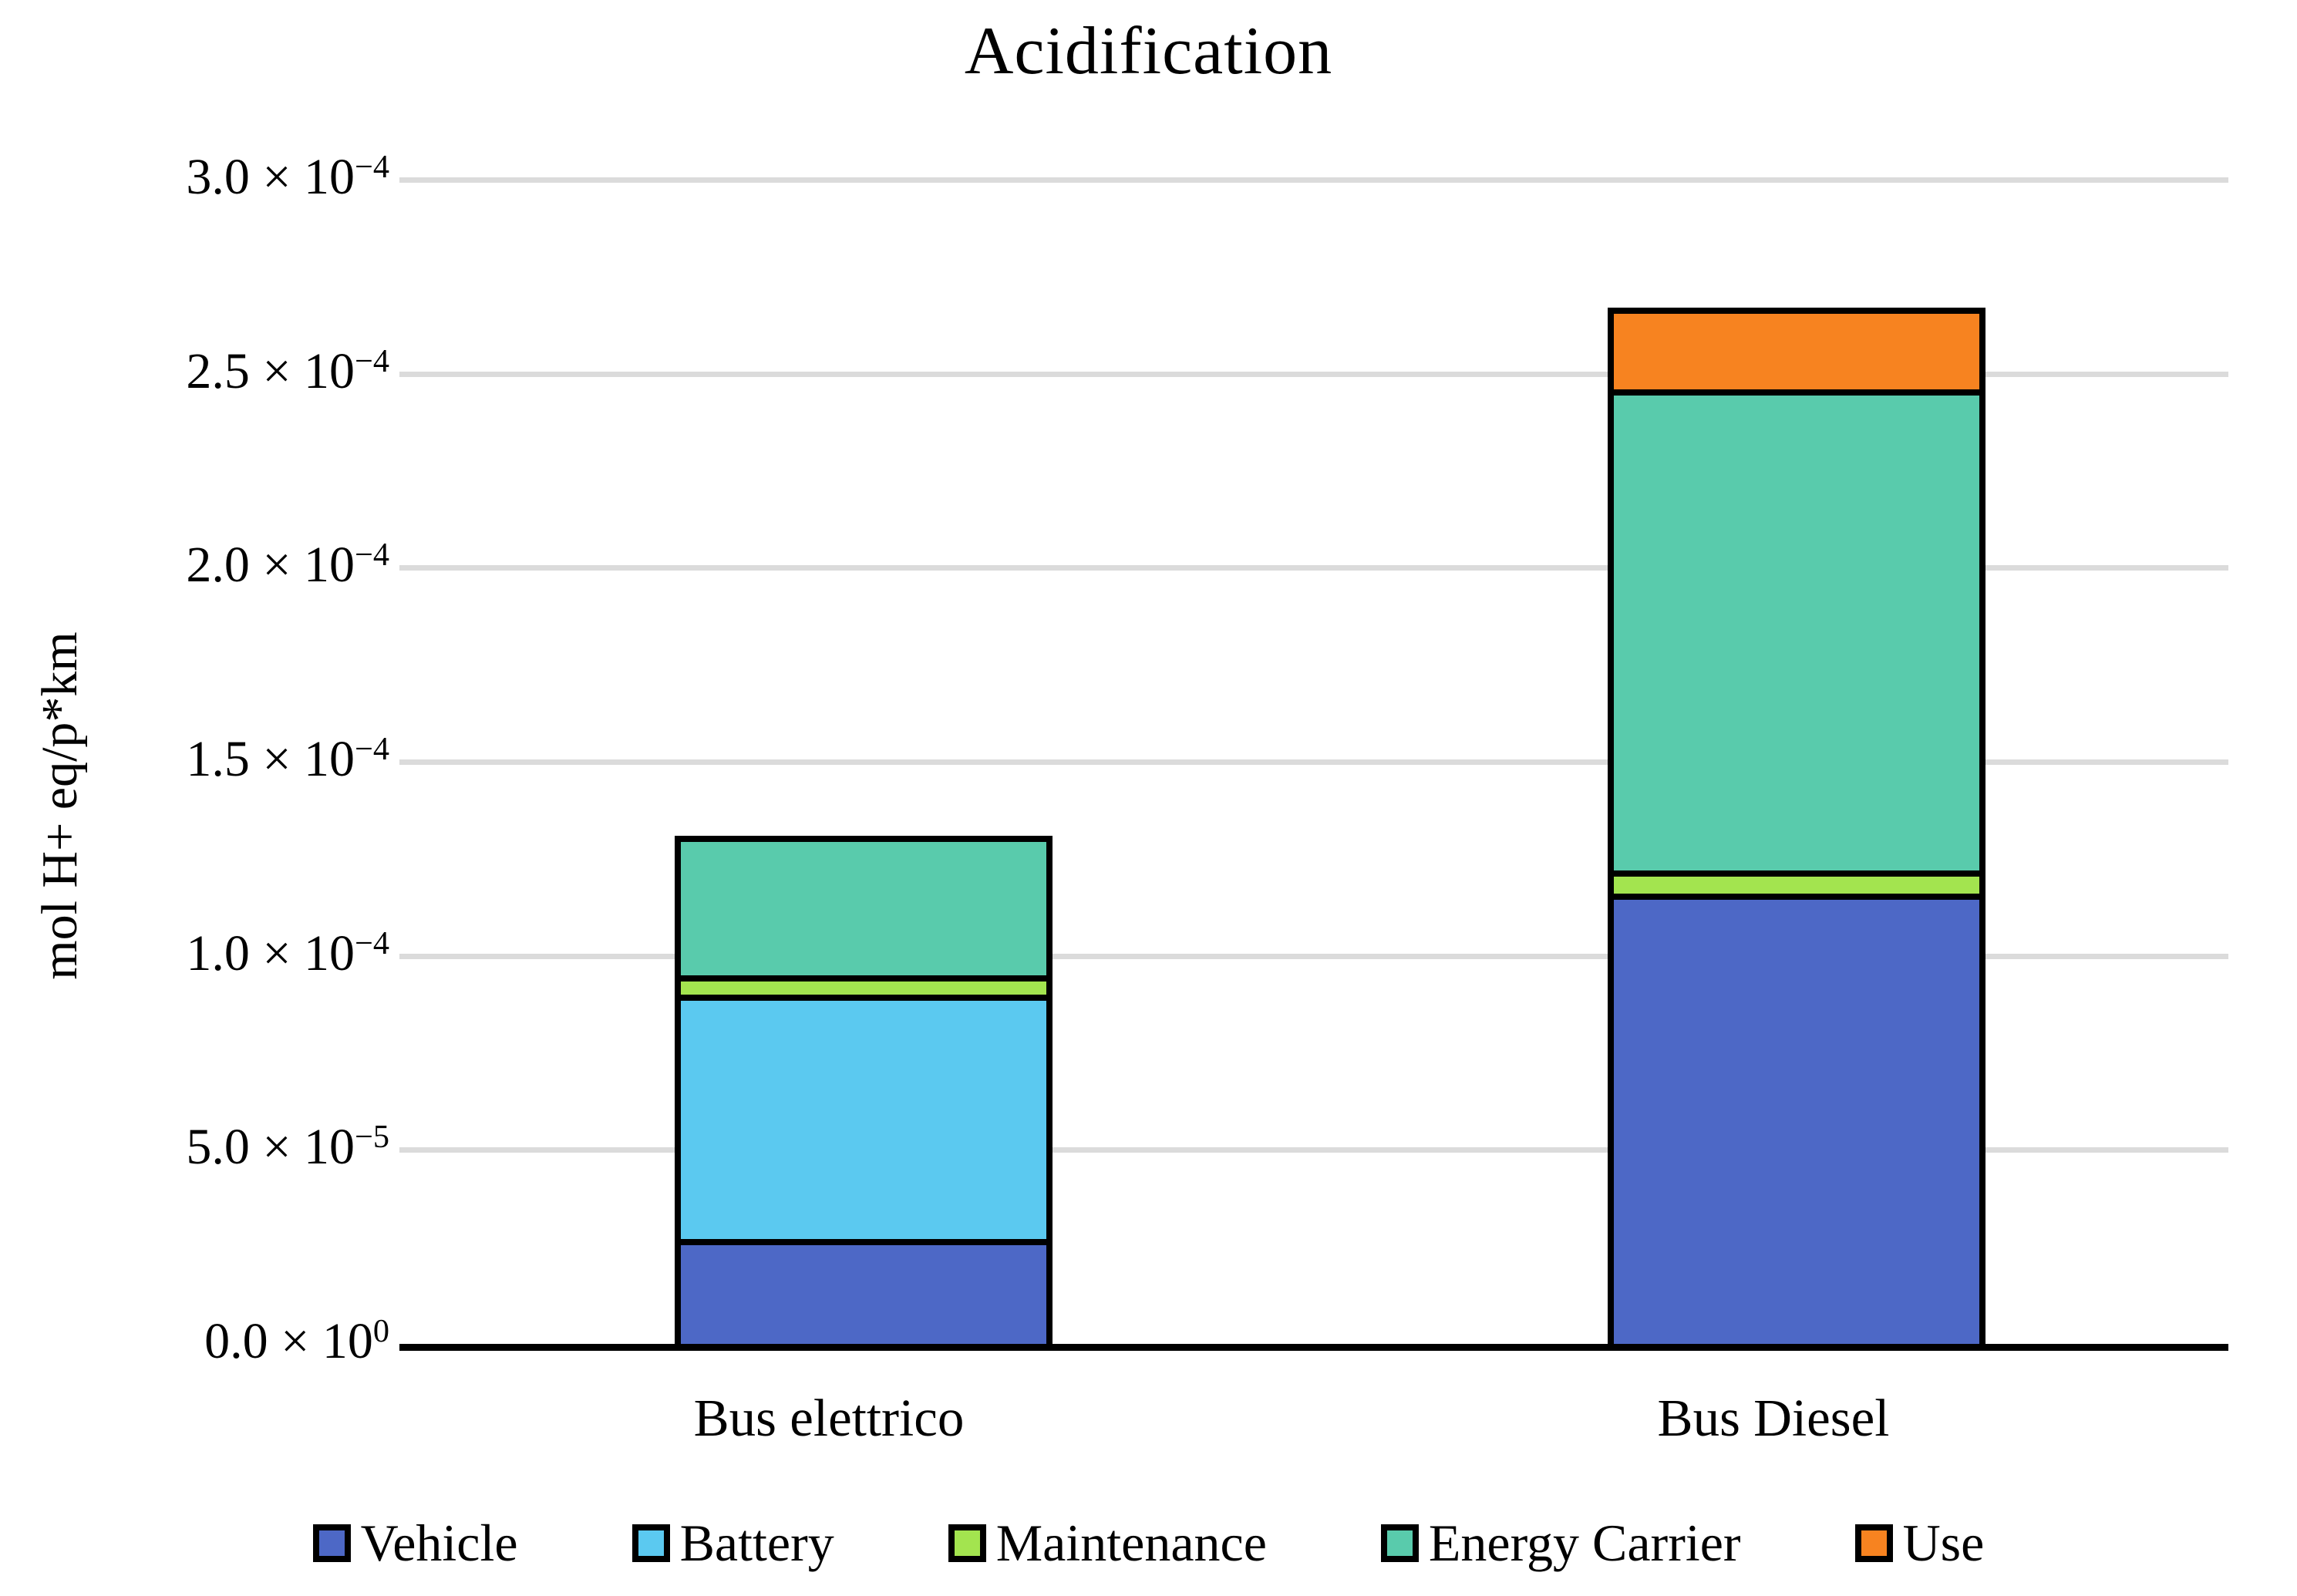  I want to click on y-tick-base: 2.5 × 10, so click(271, 372).